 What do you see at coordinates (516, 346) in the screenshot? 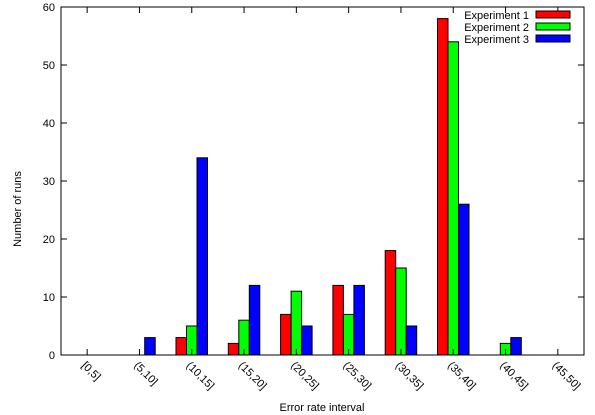
I see `bar-series3-cat9` at bounding box center [516, 346].